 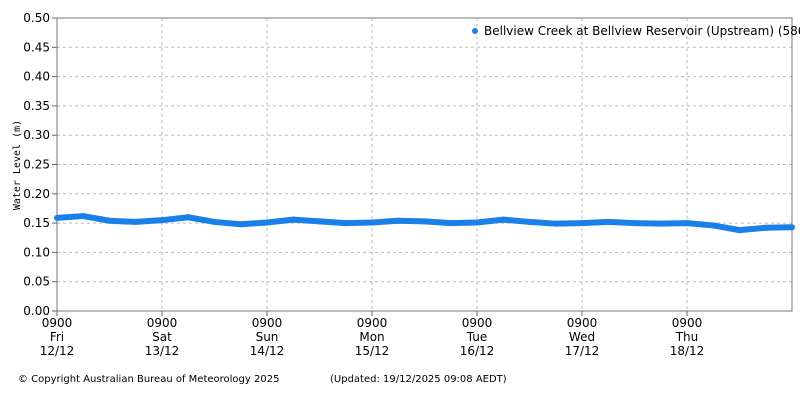 What do you see at coordinates (477, 337) in the screenshot?
I see `x-tick-day: Tue` at bounding box center [477, 337].